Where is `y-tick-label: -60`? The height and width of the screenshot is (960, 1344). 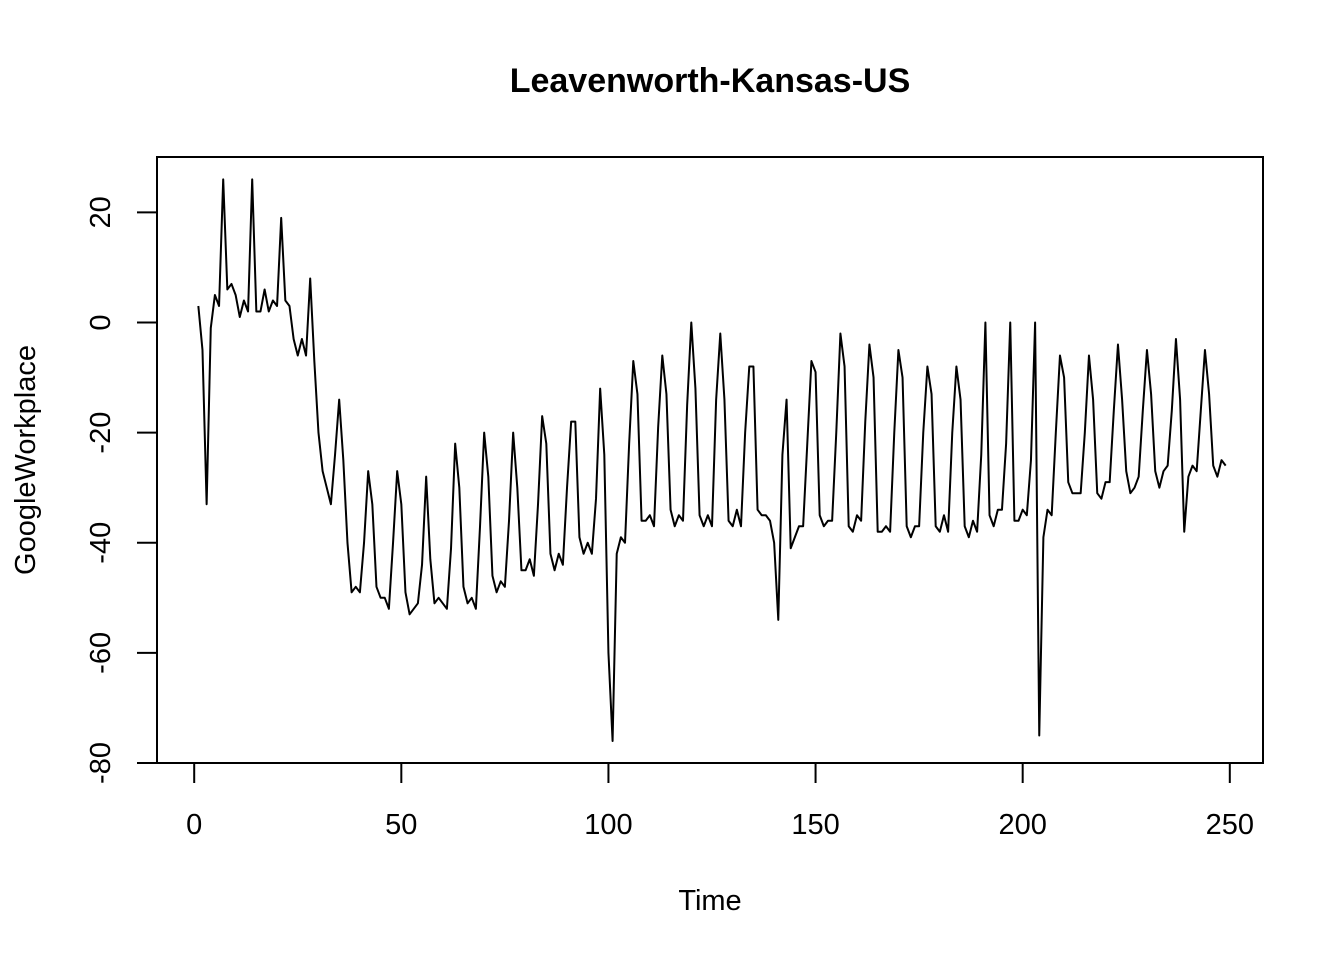
y-tick-label: -60 is located at coordinates (101, 653).